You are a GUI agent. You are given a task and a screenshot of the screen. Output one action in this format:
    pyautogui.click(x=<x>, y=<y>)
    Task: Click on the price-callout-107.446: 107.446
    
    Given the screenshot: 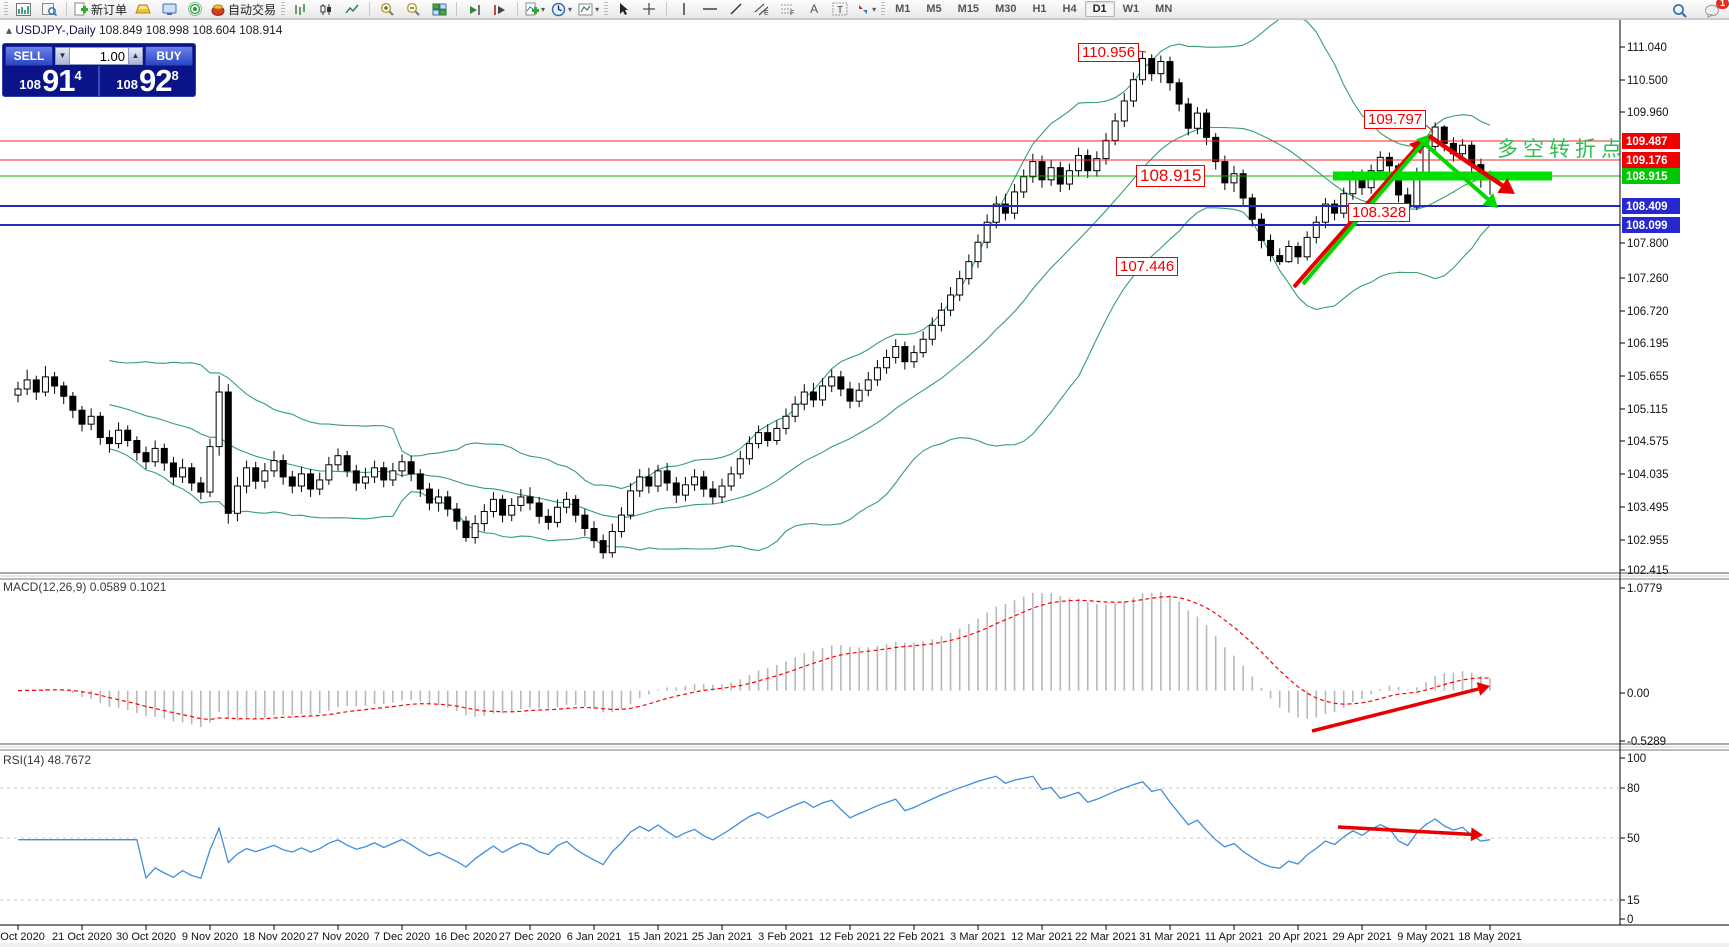 What is the action you would take?
    pyautogui.click(x=1147, y=267)
    